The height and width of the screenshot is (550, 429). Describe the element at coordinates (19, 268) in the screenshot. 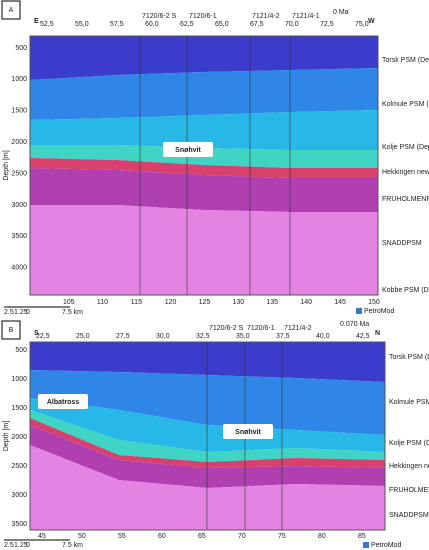

I see `depth-tick-label: 4000` at that location.